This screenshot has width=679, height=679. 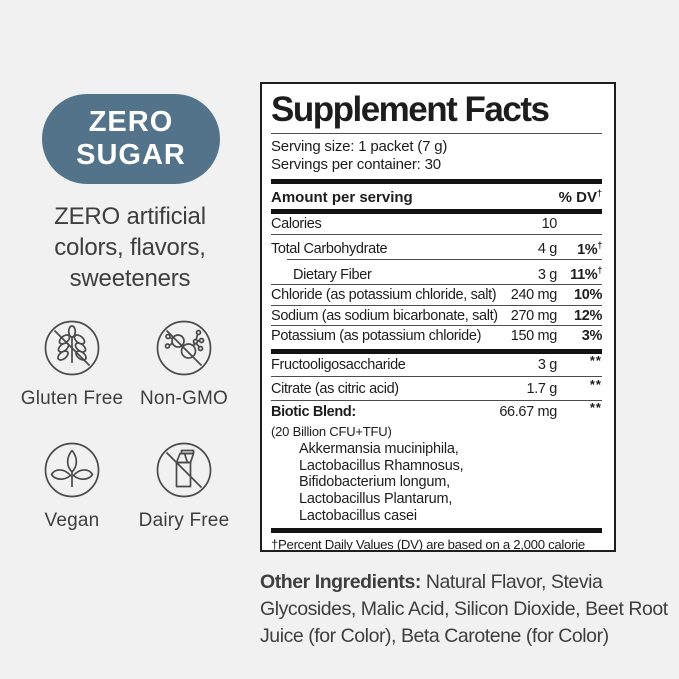 I want to click on amount-header-label: Amount per serving, so click(x=342, y=197).